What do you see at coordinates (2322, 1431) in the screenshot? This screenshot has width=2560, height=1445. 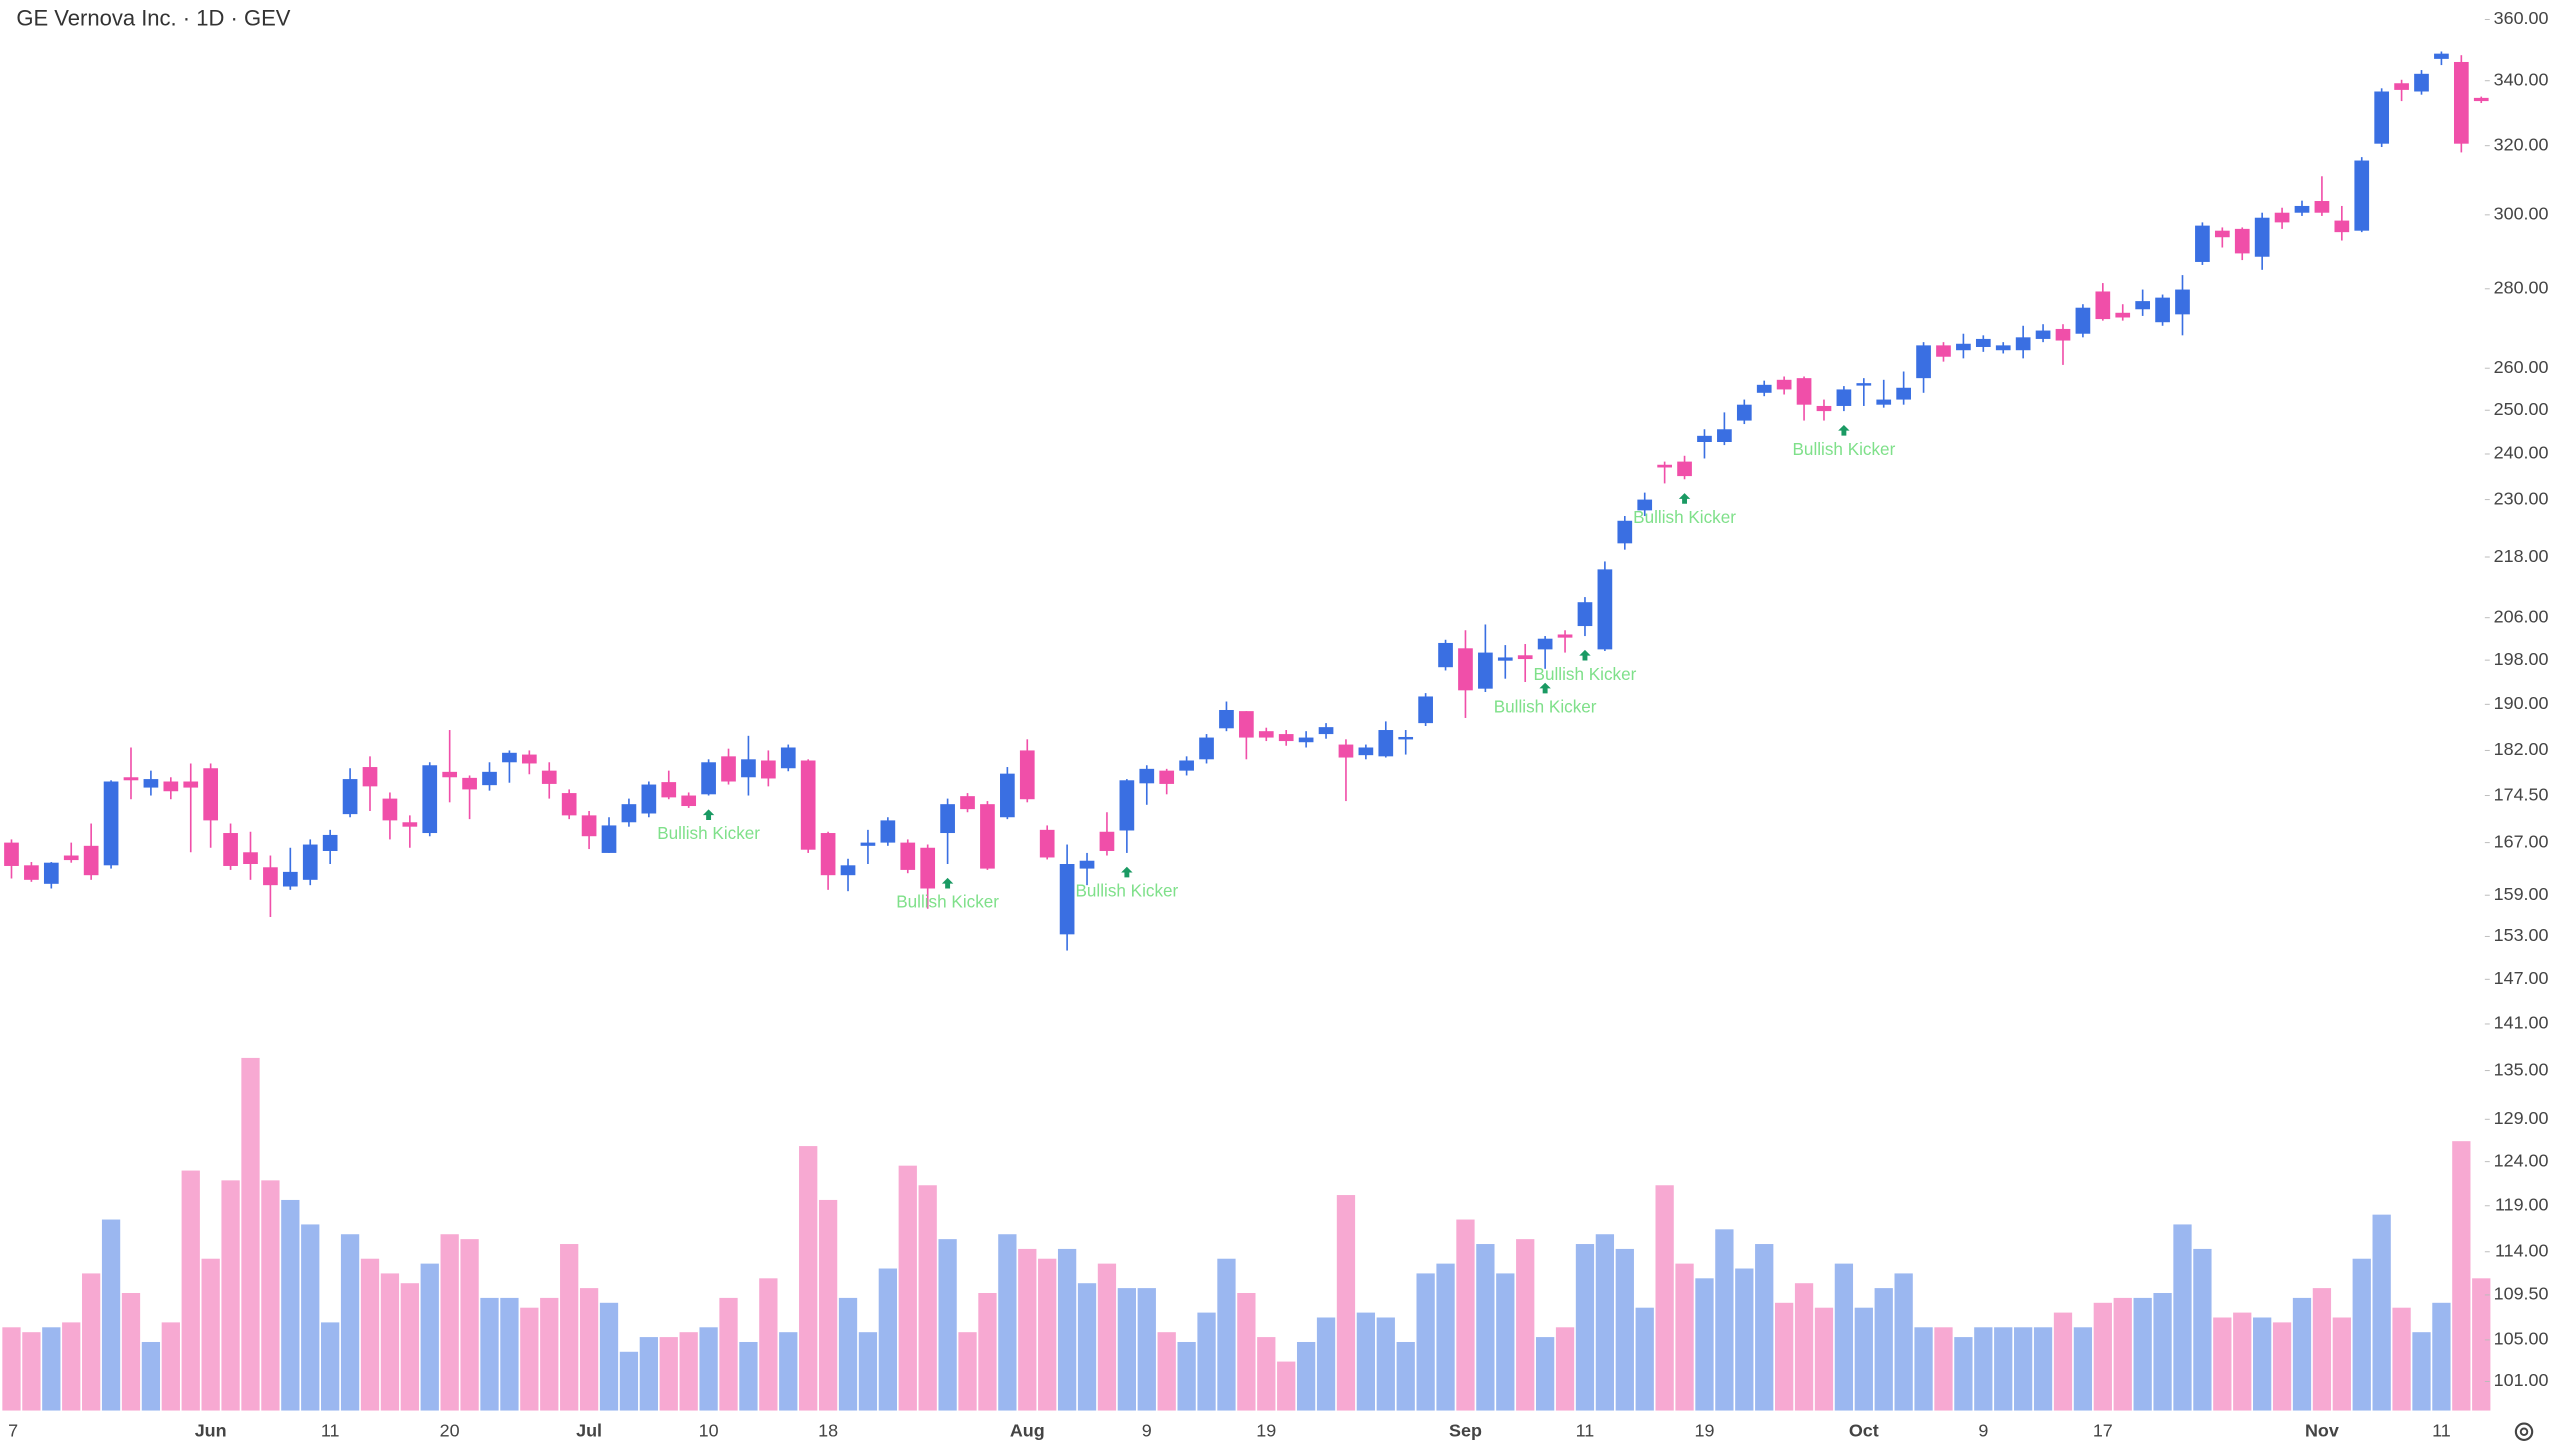 I see `x-tick-label: Nov` at bounding box center [2322, 1431].